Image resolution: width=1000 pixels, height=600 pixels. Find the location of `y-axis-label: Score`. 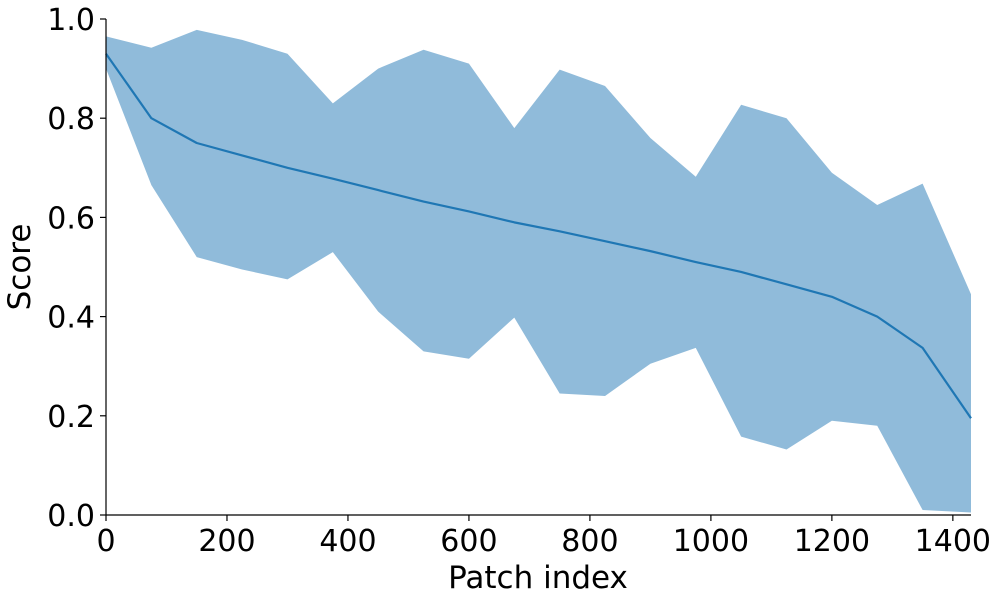

y-axis-label: Score is located at coordinates (20, 267).